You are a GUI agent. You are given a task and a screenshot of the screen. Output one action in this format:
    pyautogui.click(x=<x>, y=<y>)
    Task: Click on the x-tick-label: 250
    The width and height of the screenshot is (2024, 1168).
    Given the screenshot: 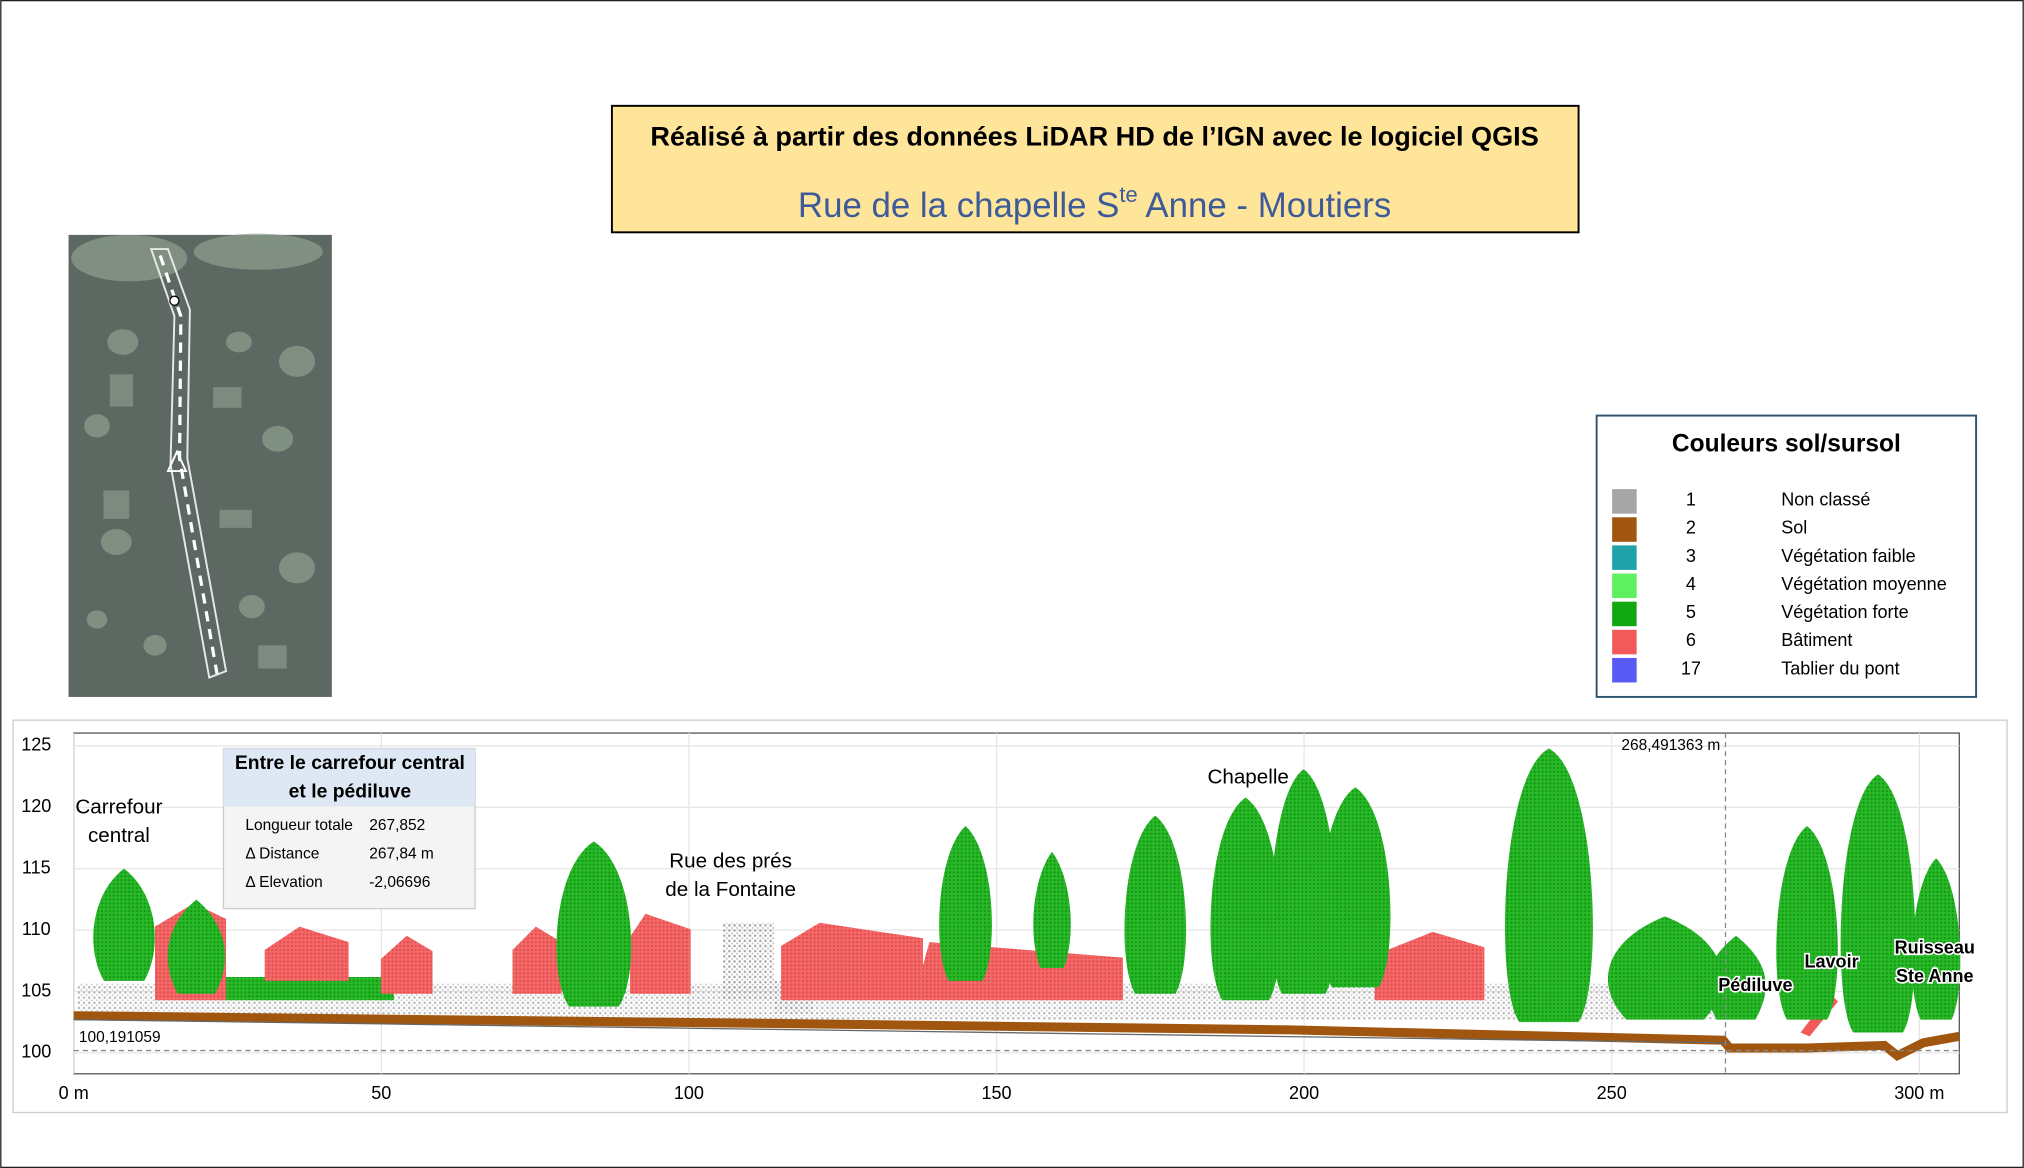 What is the action you would take?
    pyautogui.click(x=1612, y=1093)
    